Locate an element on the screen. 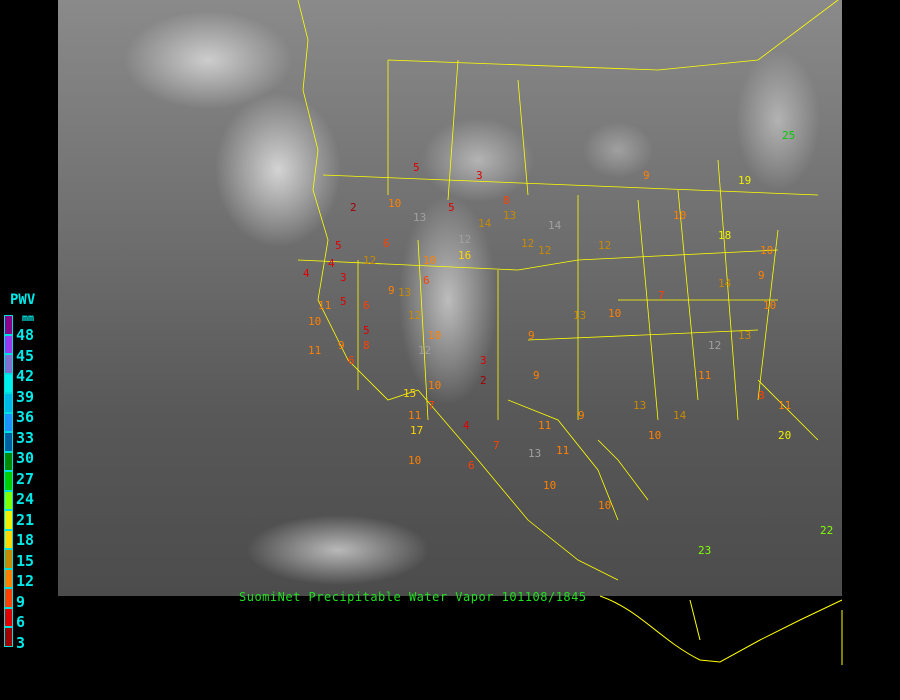  legend-unit: mm is located at coordinates (28, 318).